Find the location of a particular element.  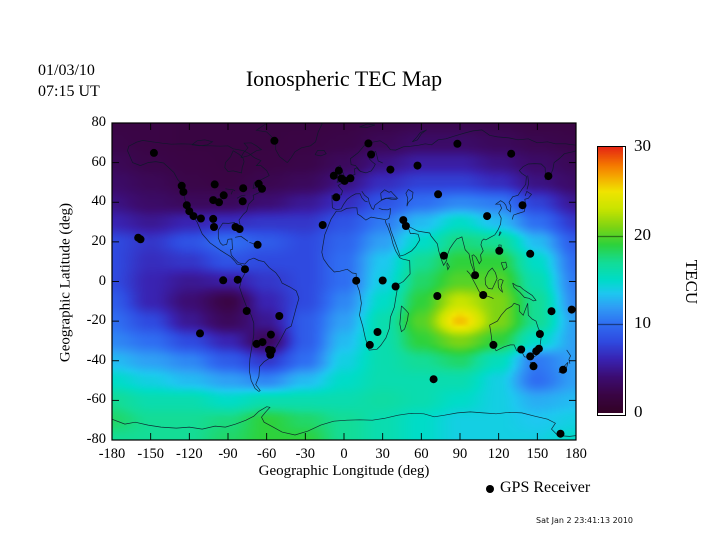

y-tick-label: -20 is located at coordinates (96, 320).